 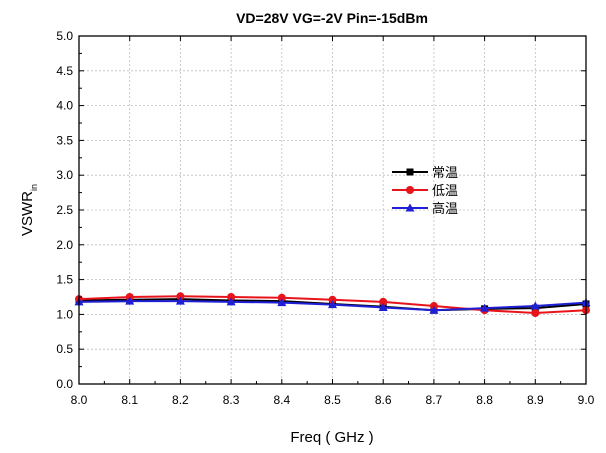 I want to click on series-triangle, so click(x=332, y=305).